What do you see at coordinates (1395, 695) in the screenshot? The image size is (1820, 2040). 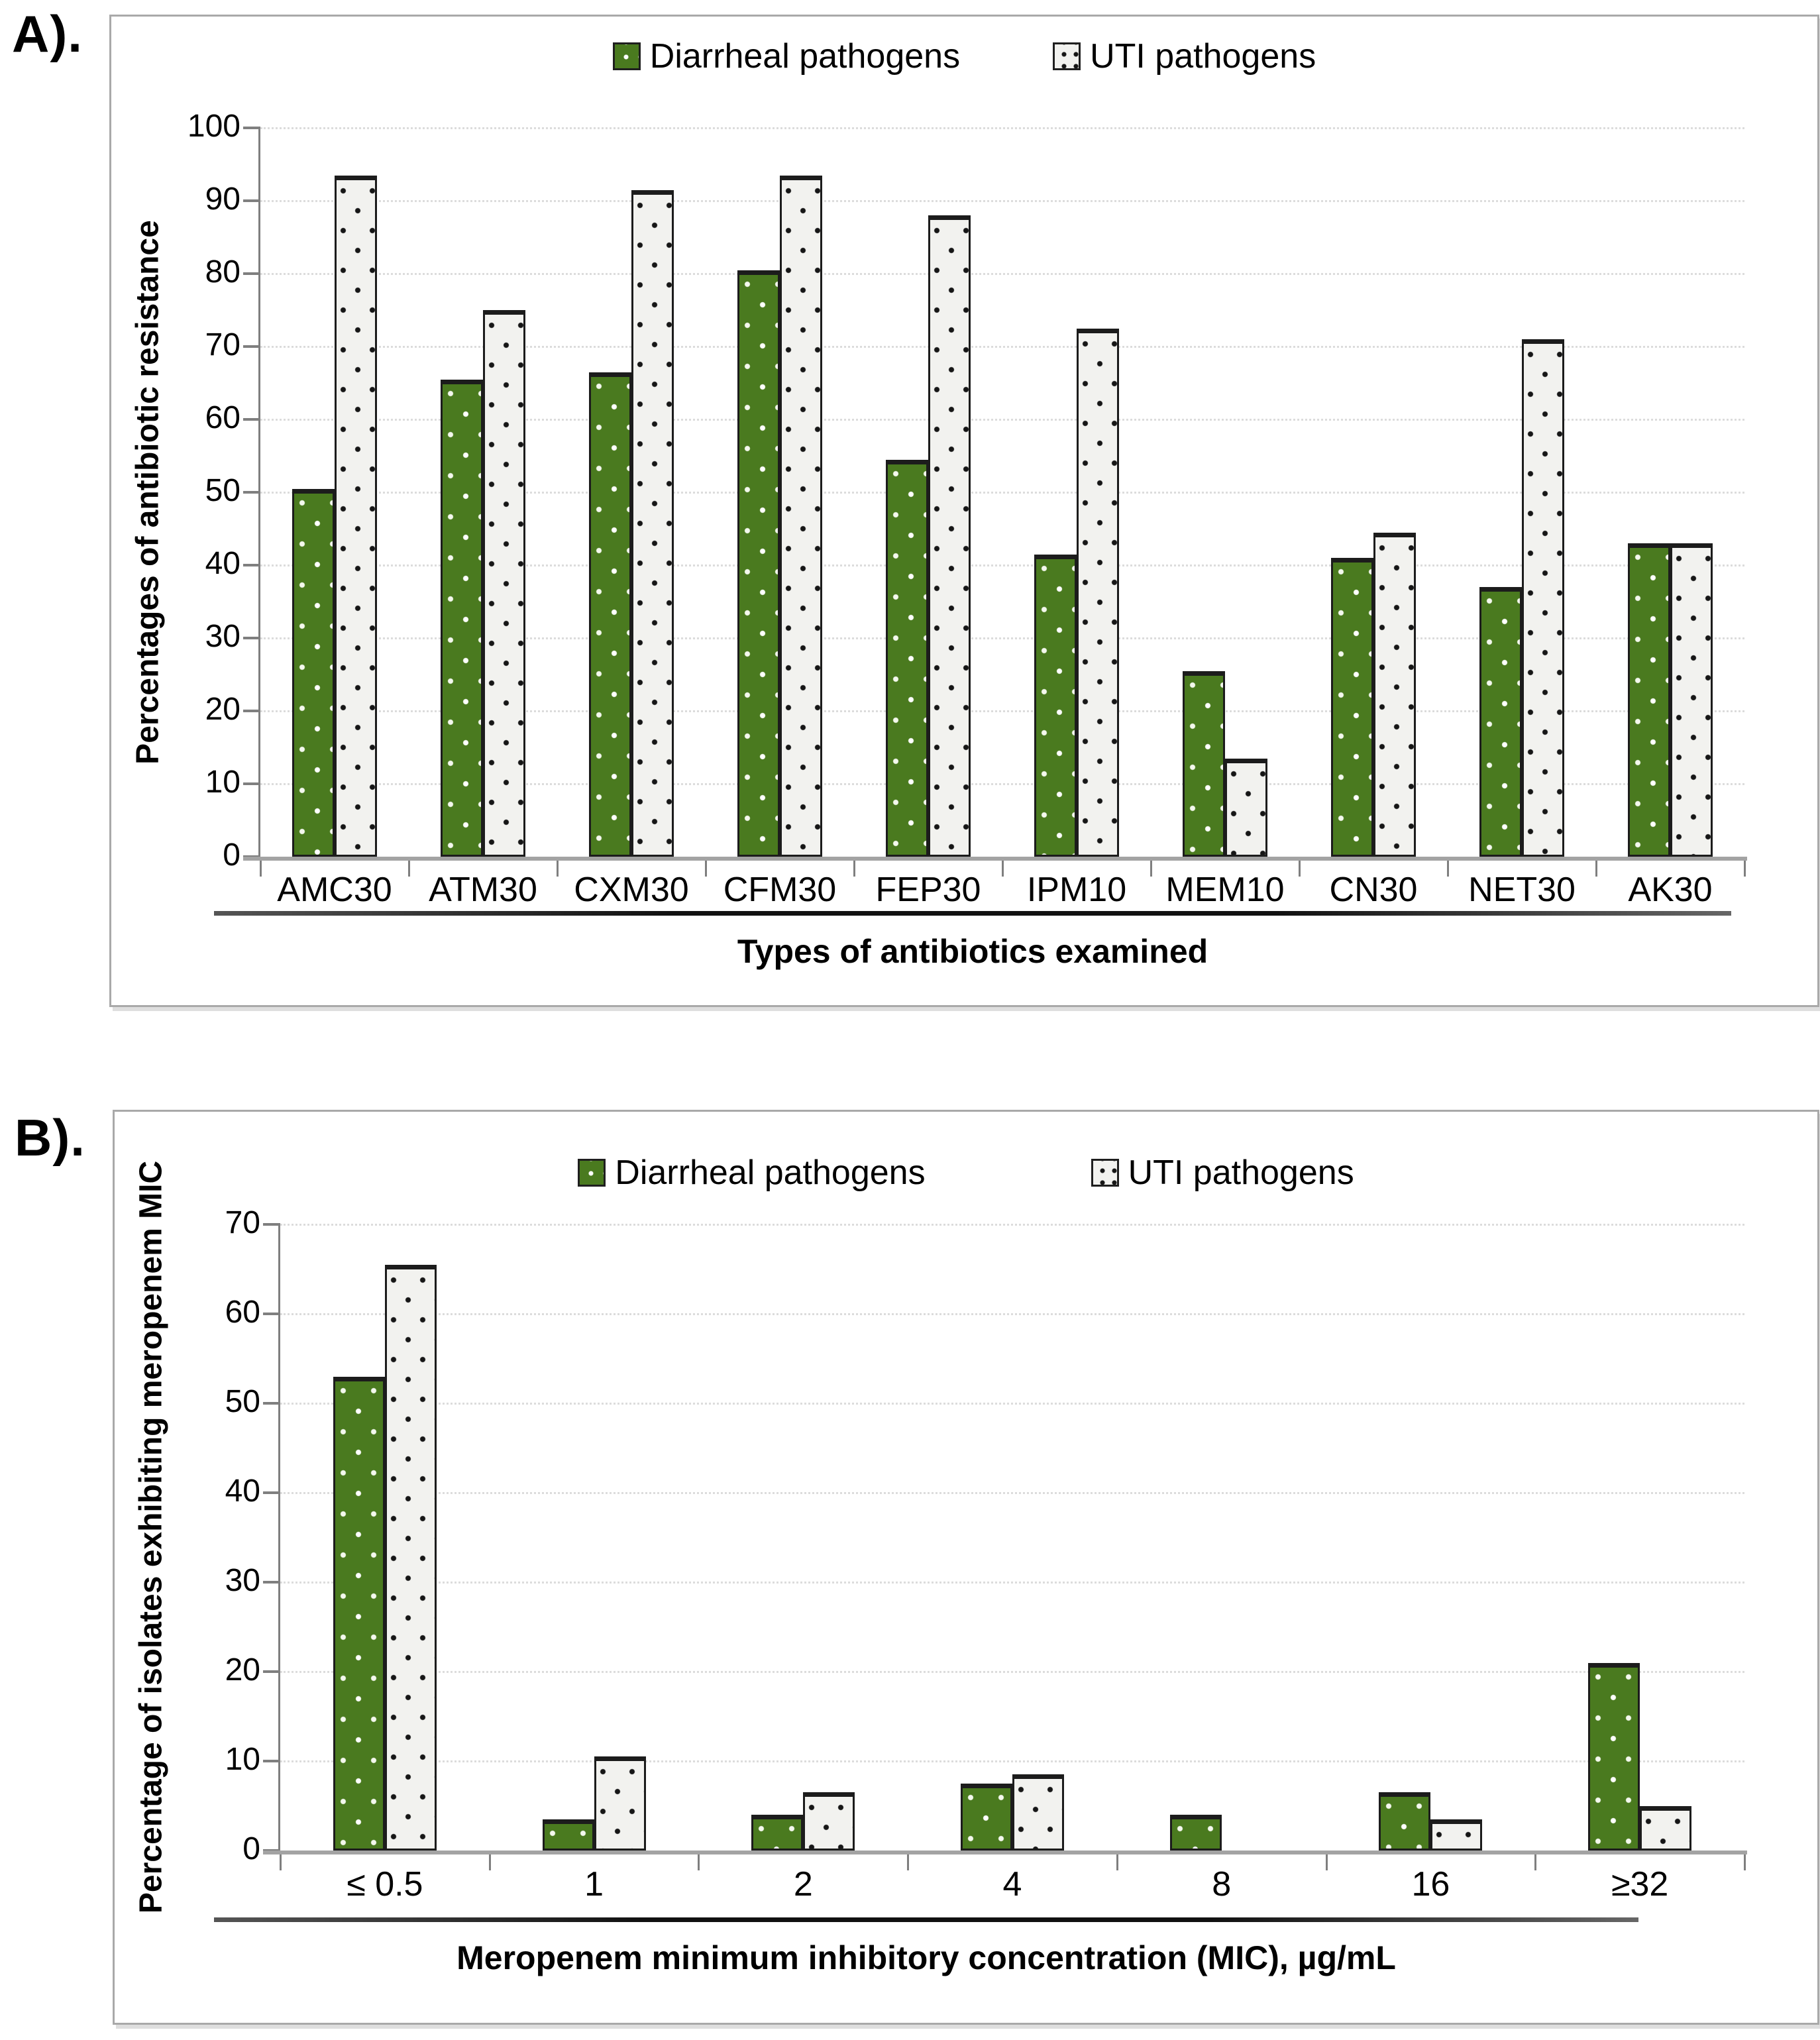 I see `bar-uti-CN30` at bounding box center [1395, 695].